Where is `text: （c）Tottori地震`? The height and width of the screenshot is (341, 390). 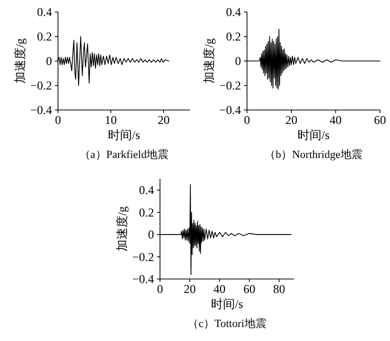 text: （c）Tottori地震 is located at coordinates (227, 323).